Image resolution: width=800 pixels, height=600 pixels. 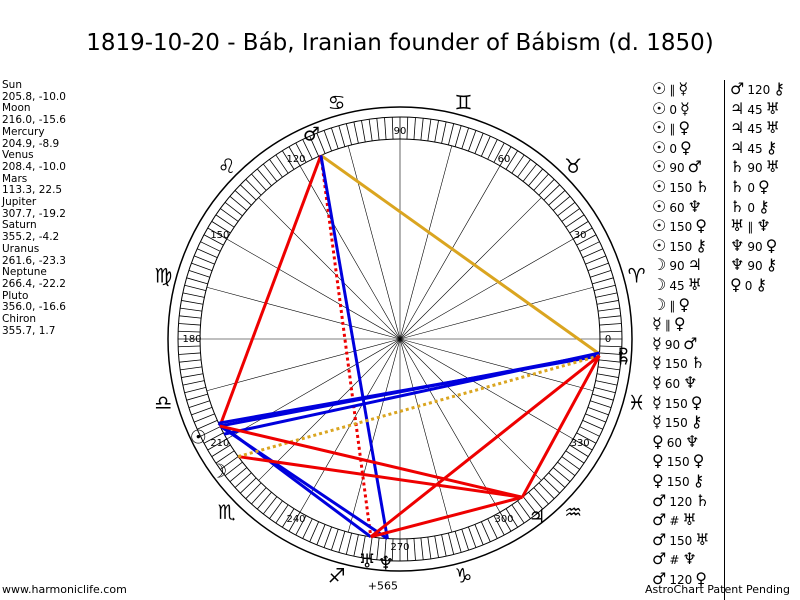 What do you see at coordinates (677, 421) in the screenshot?
I see `aspect-entry: ☿ 150 ⚷` at bounding box center [677, 421].